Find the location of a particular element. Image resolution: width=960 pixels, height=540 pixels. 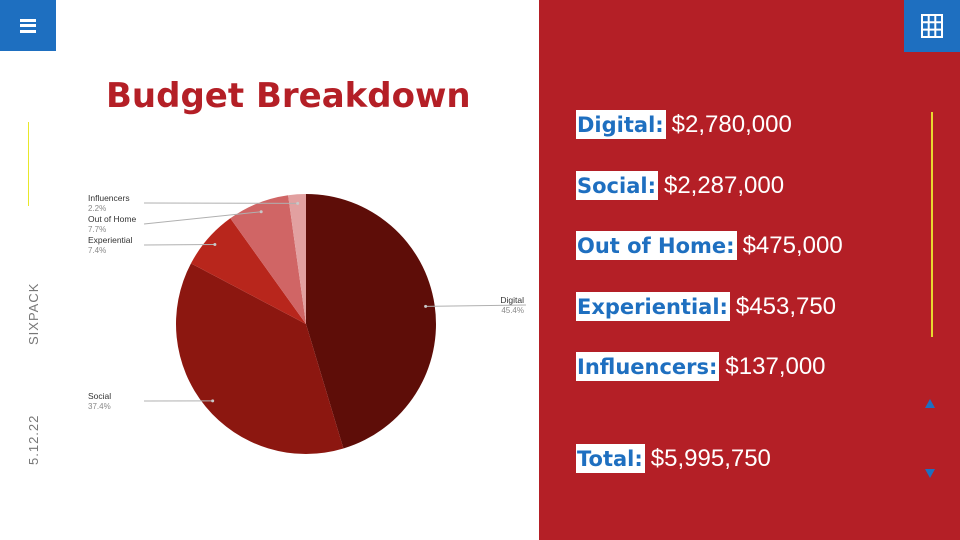

budget-item-out-of-home: Out of Home: $475,000 is located at coordinates (709, 245).